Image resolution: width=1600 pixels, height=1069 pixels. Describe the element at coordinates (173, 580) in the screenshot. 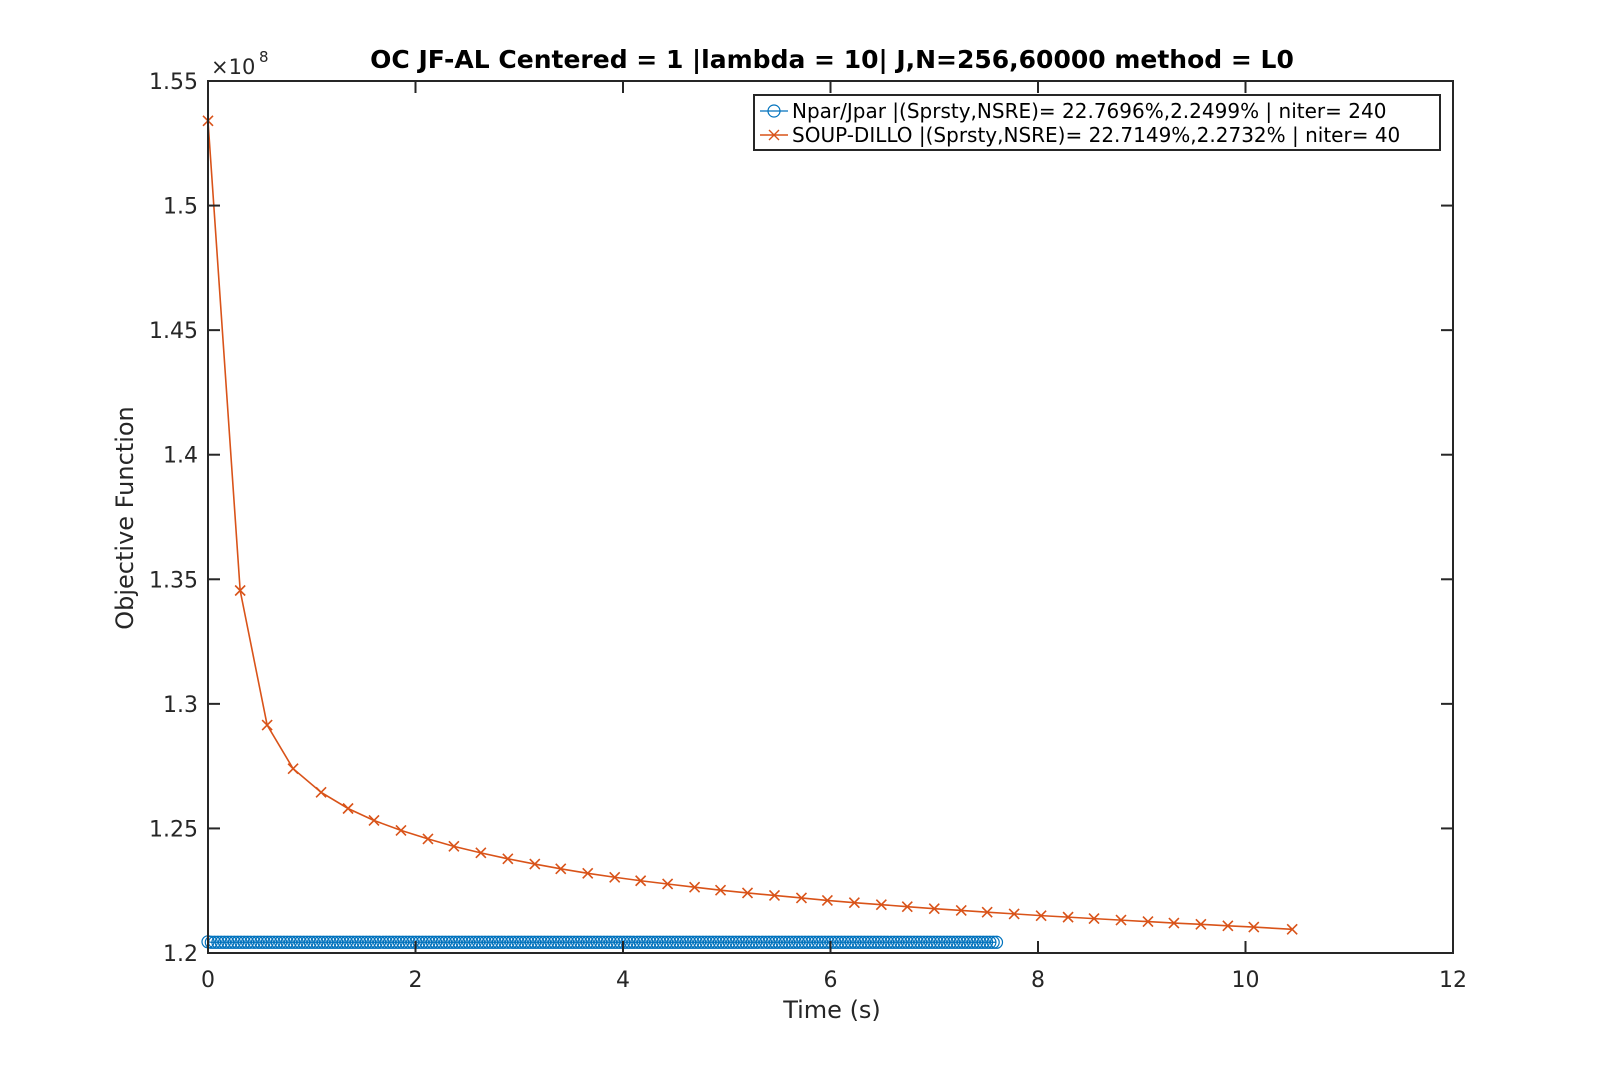

I see `y-tick-label: 1.35` at that location.